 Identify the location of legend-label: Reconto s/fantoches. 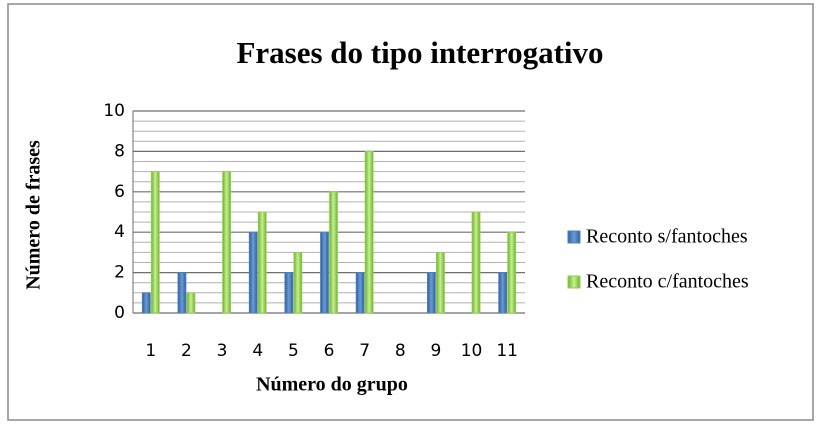
(667, 237).